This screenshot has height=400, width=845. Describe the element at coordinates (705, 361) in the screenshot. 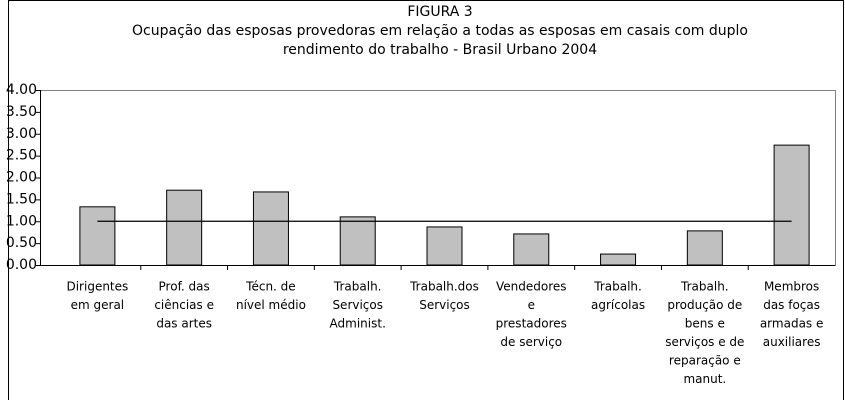

I see `x-tick-label: reparação e` at that location.